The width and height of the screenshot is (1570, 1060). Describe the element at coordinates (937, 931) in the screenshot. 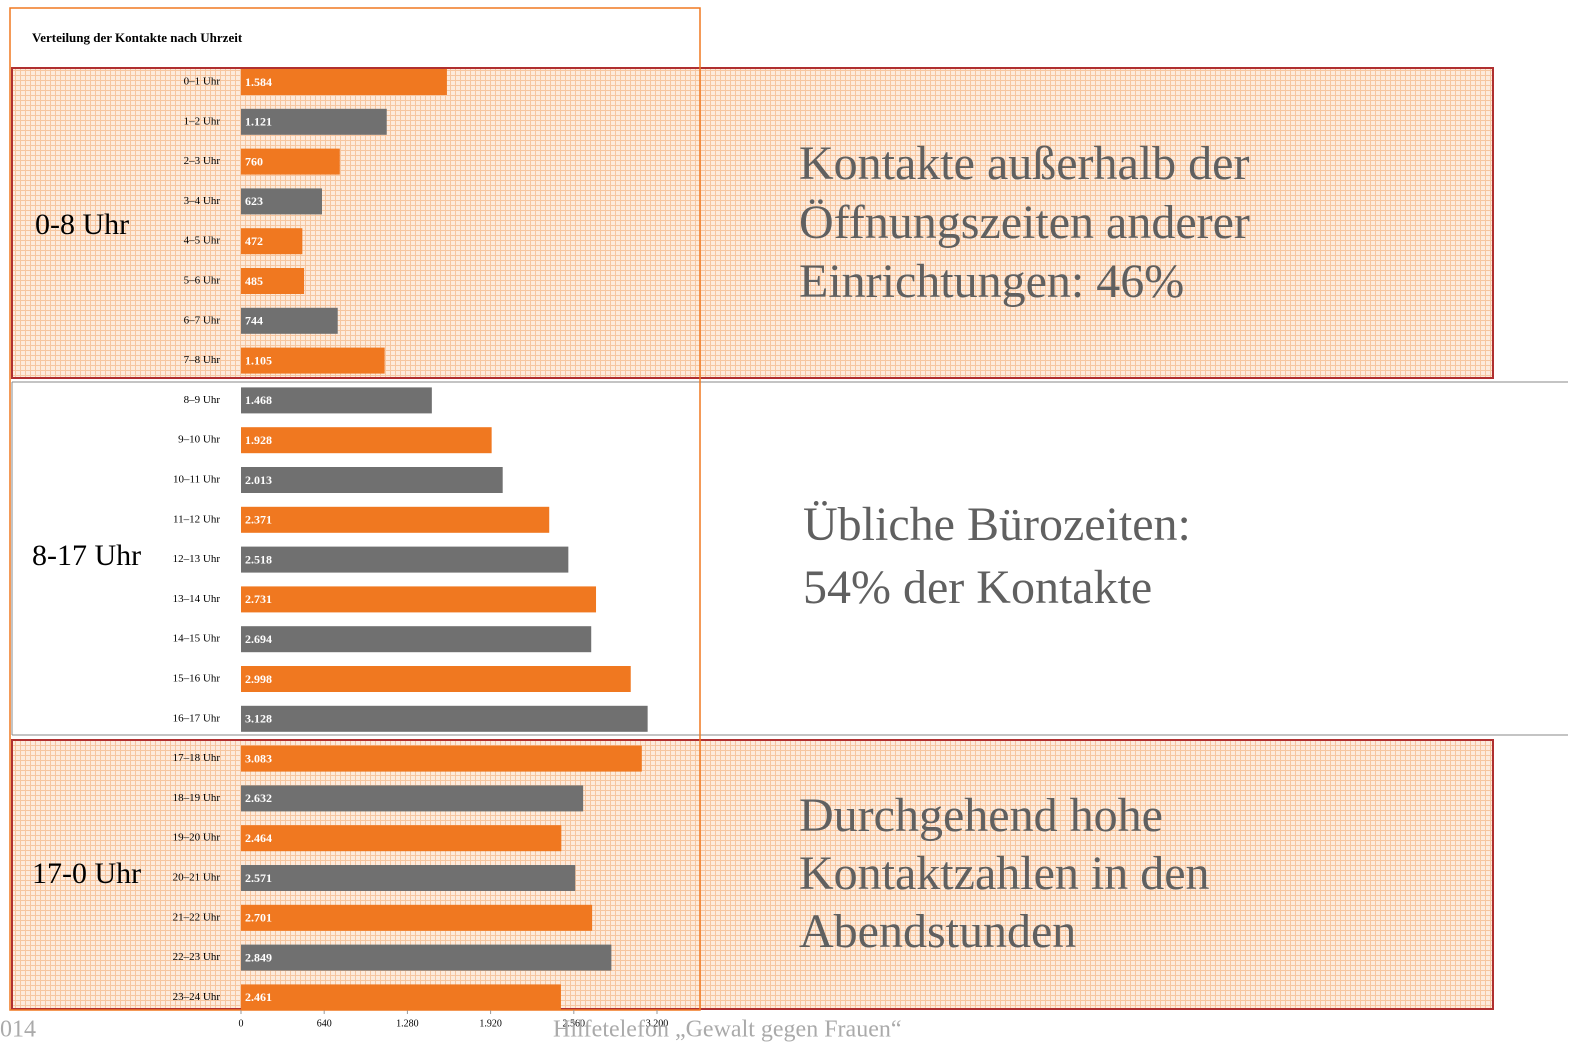

I see `group-note: Abendstunden` at that location.